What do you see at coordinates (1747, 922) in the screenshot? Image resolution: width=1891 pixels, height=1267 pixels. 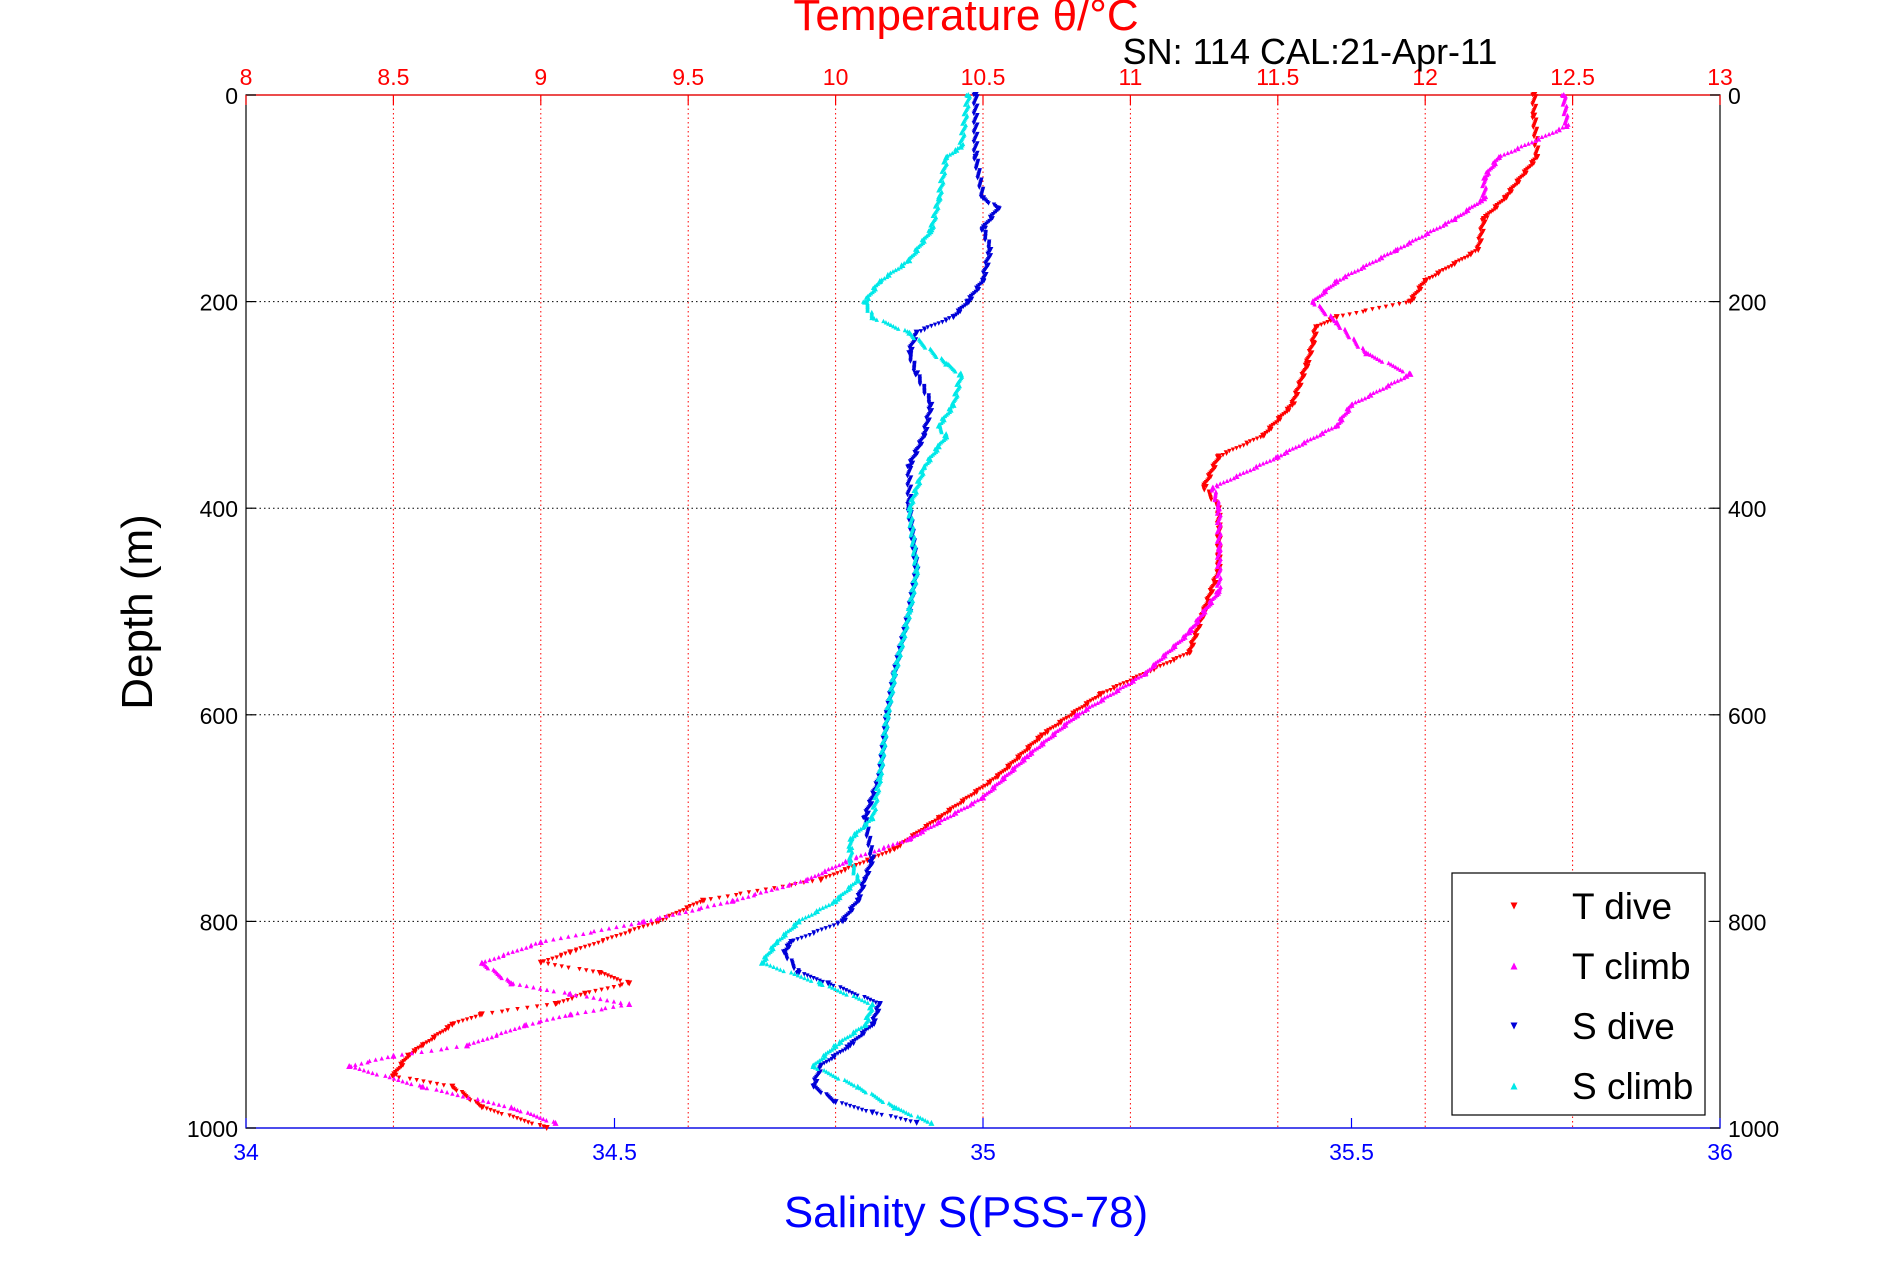 I see `y-tick-label-right: 800` at bounding box center [1747, 922].